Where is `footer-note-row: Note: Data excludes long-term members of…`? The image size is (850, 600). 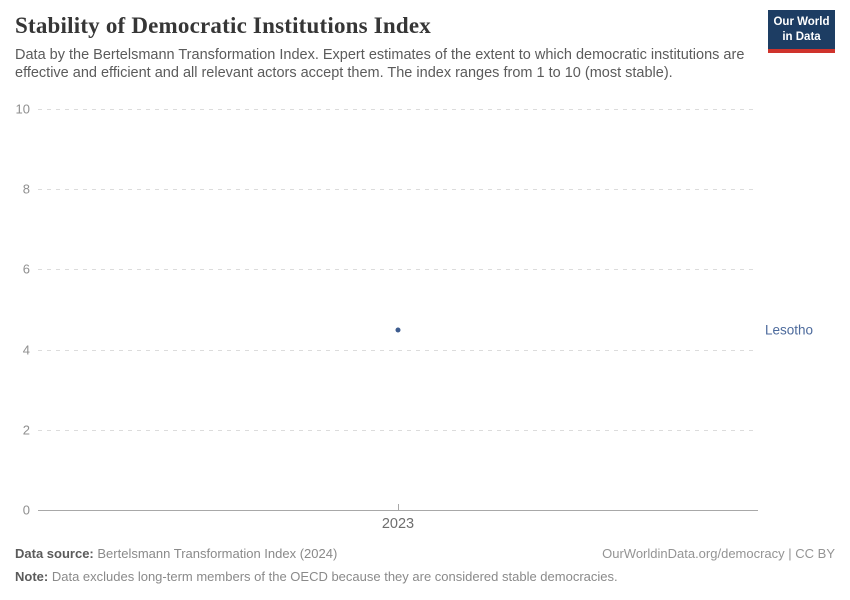
footer-note-row: Note: Data excludes long-term members of… is located at coordinates (425, 577).